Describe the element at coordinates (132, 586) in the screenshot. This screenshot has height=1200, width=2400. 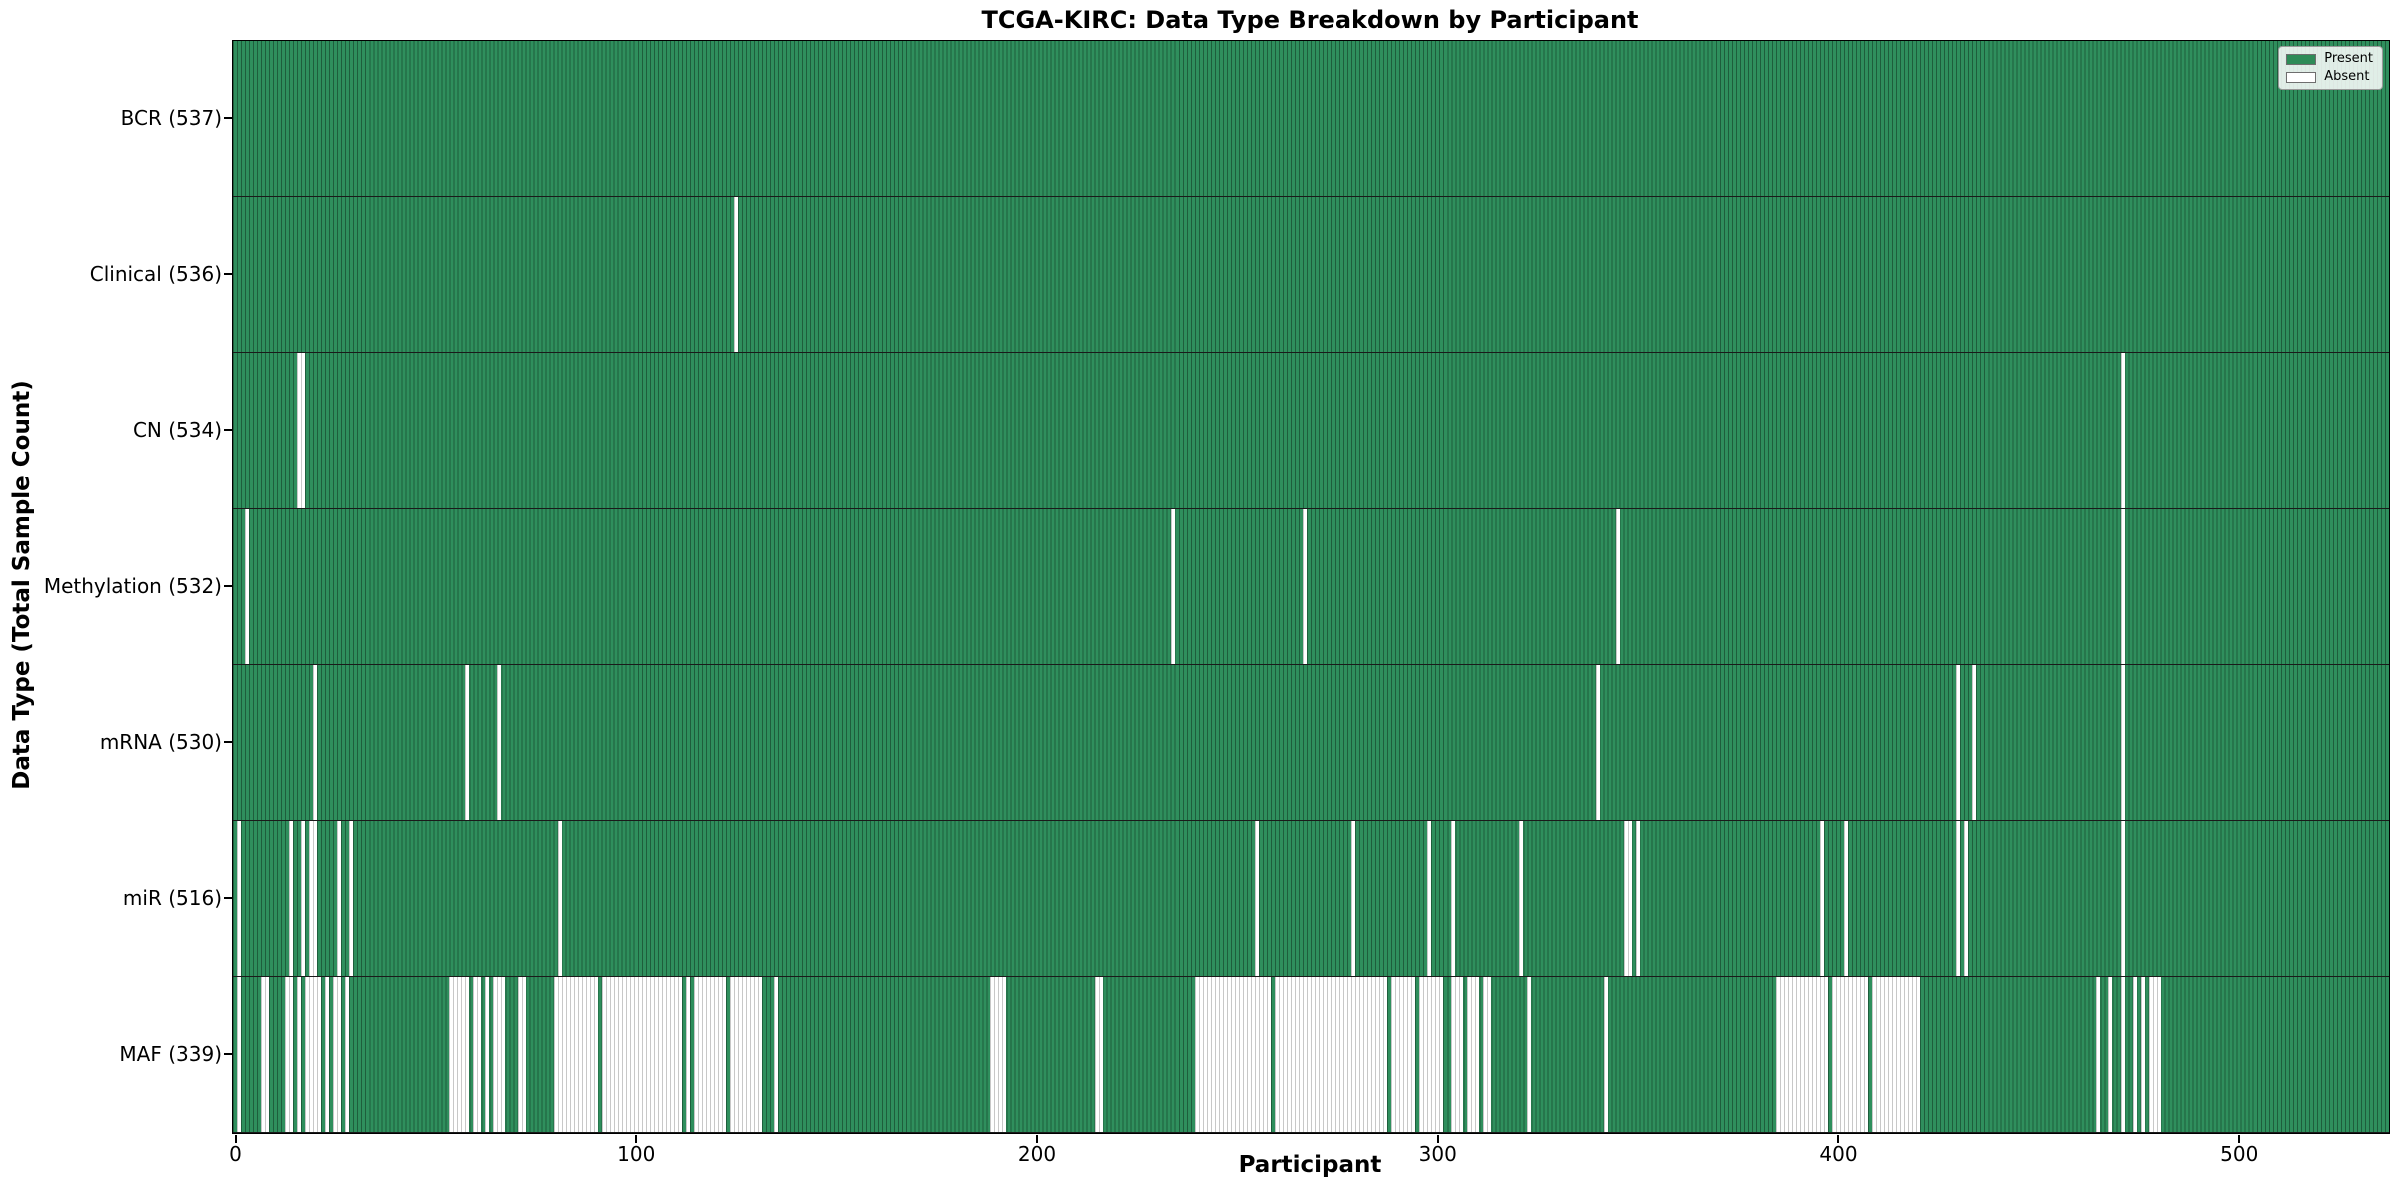
I see `y-tick-label: Methylation (532)` at that location.